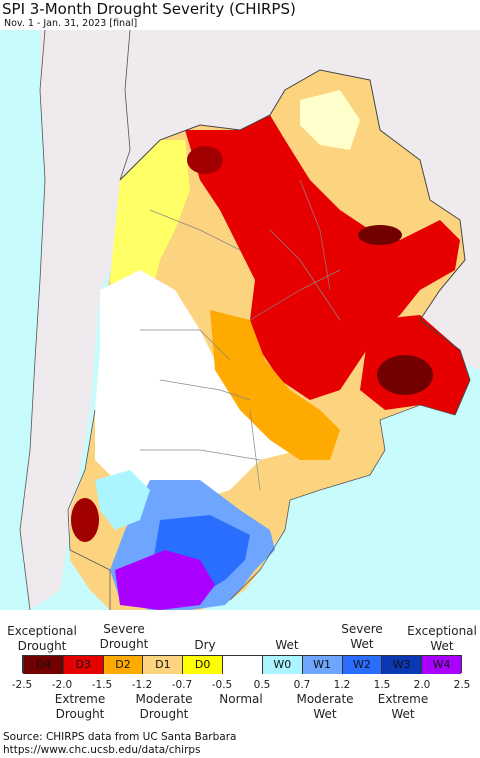 Image resolution: width=480 pixels, height=758 pixels. Describe the element at coordinates (32, 320) in the screenshot. I see `chile-coast` at that location.